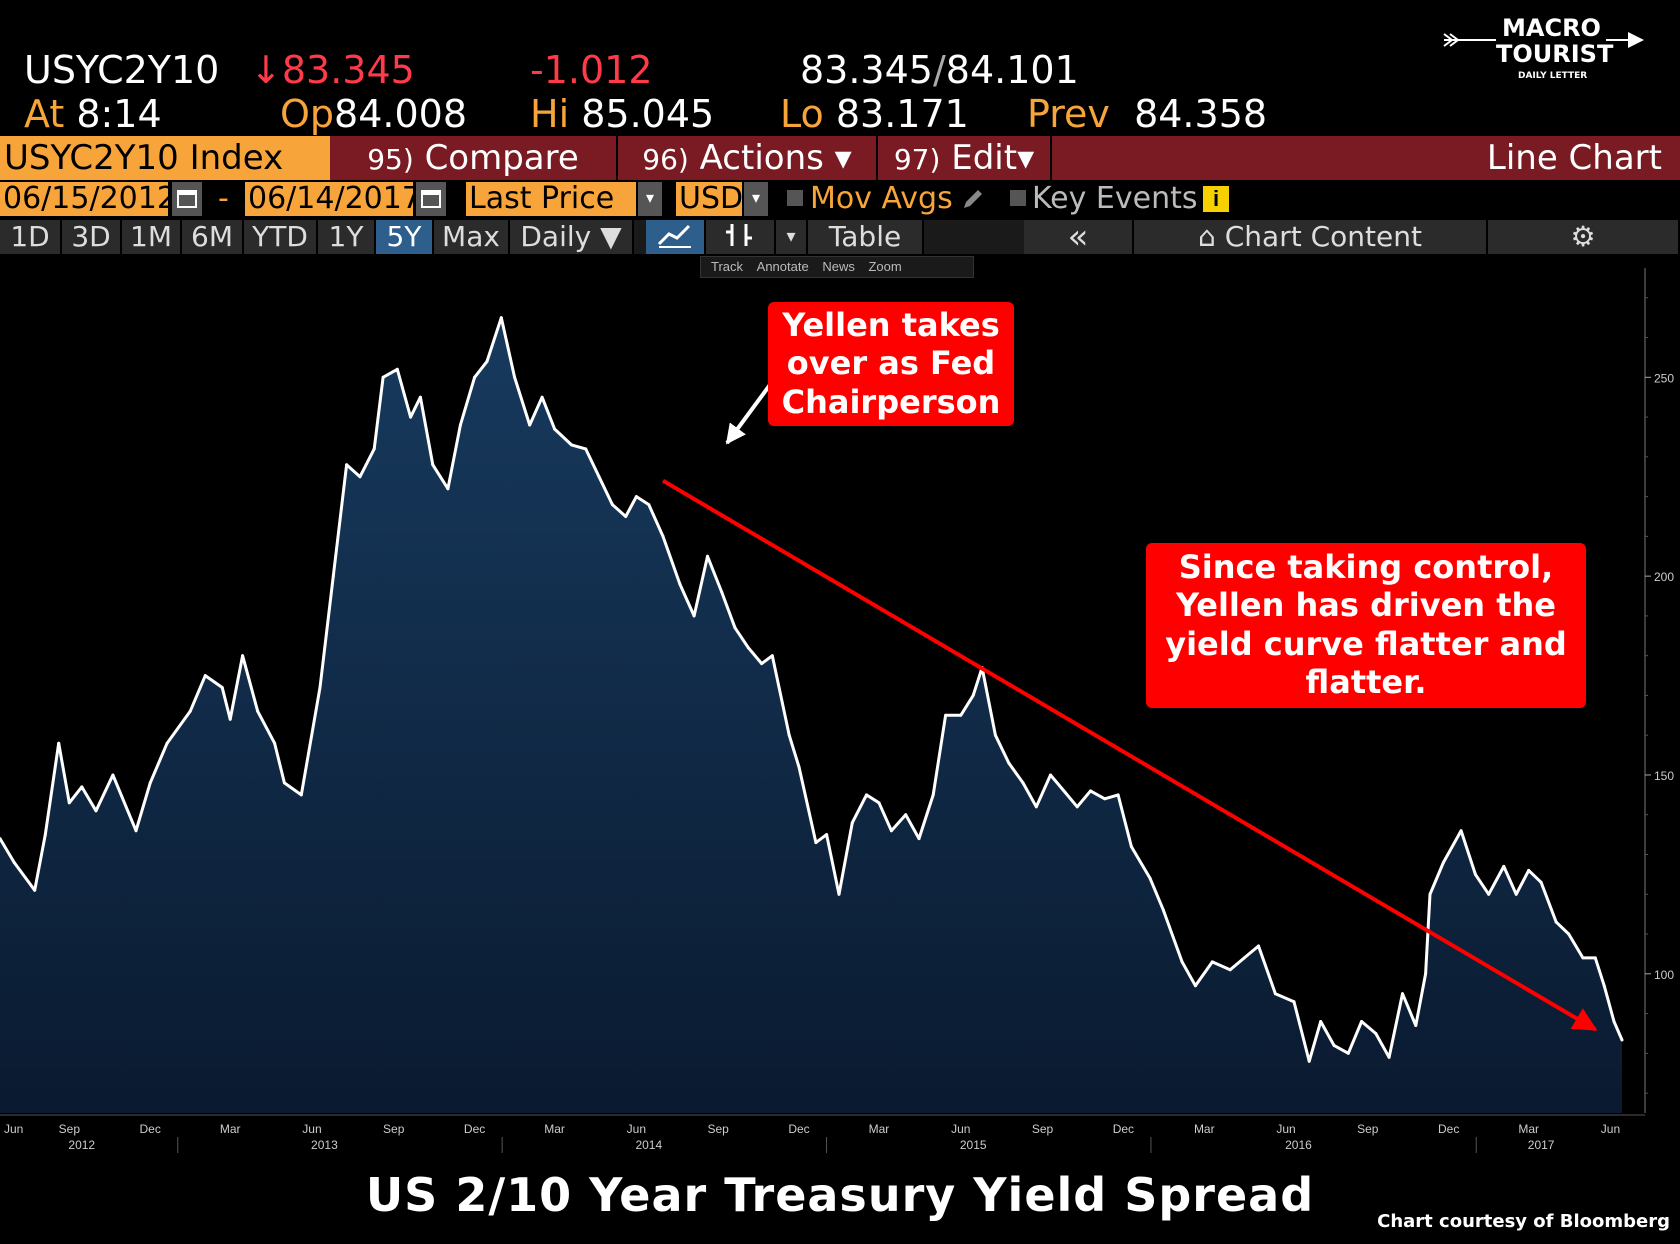 The width and height of the screenshot is (1680, 1244). I want to click on key-events-checkbox, so click(1018, 198).